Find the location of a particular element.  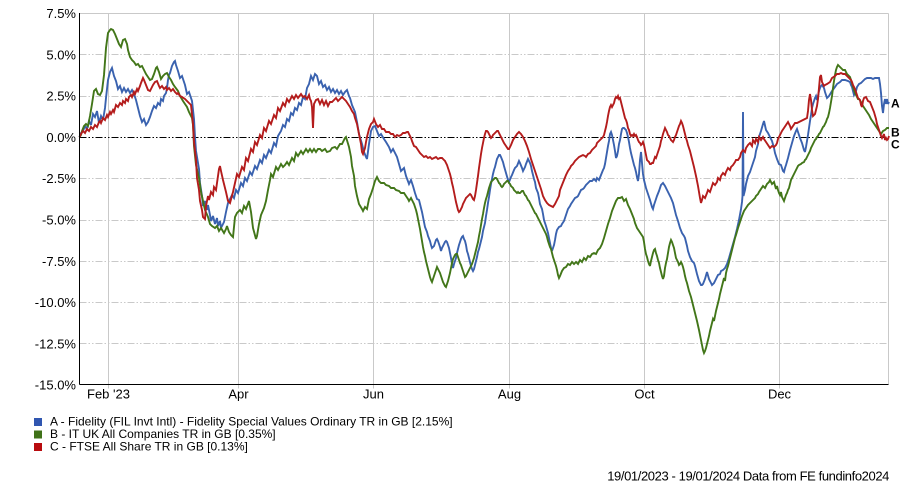

svg-text:B - IT UK All Companies TR in: B - IT UK All Companies TR in GB [0.35%] is located at coordinates (163, 434).